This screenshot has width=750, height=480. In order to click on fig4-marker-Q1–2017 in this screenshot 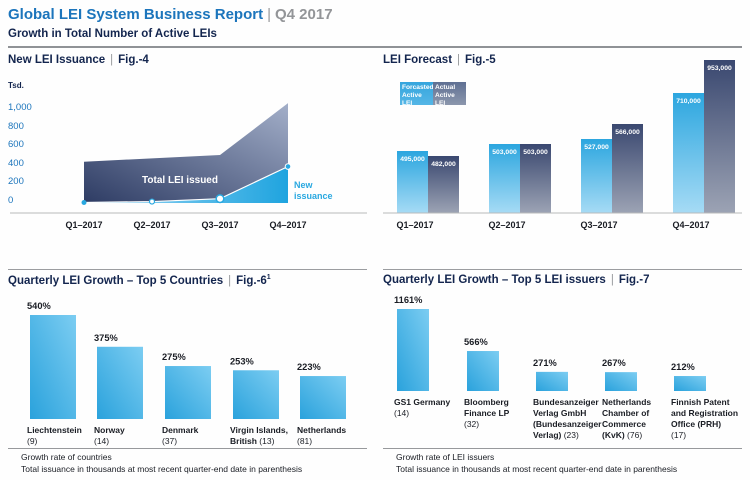, I will do `click(84, 203)`.